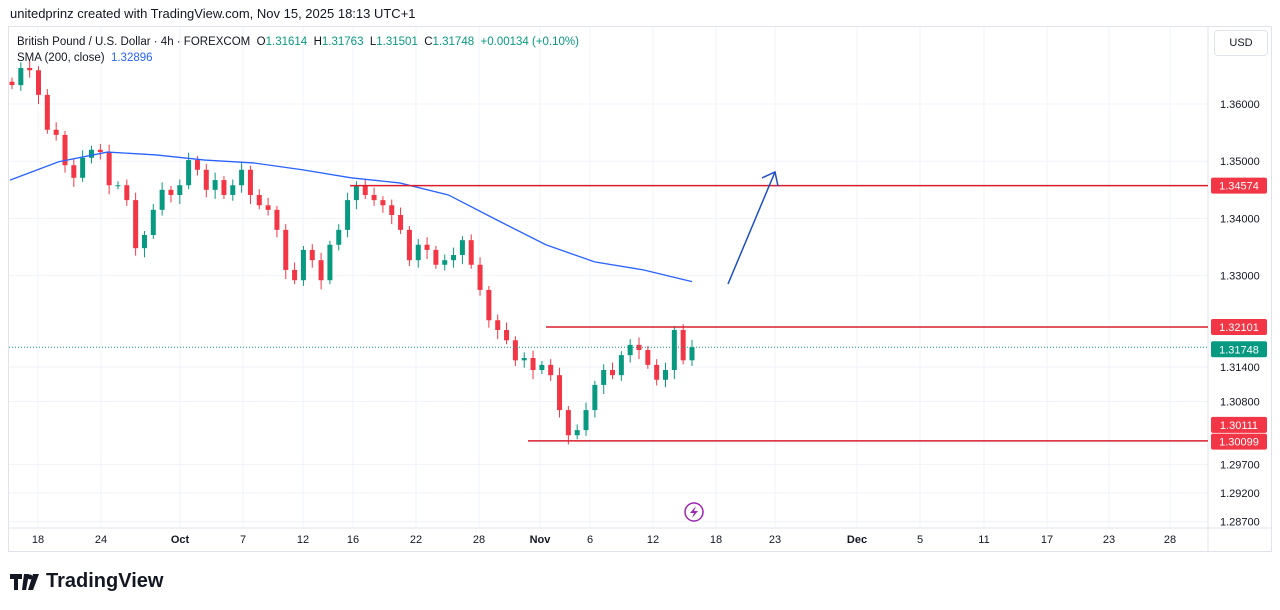  I want to click on price-tag-label: 1.31748, so click(1239, 350).